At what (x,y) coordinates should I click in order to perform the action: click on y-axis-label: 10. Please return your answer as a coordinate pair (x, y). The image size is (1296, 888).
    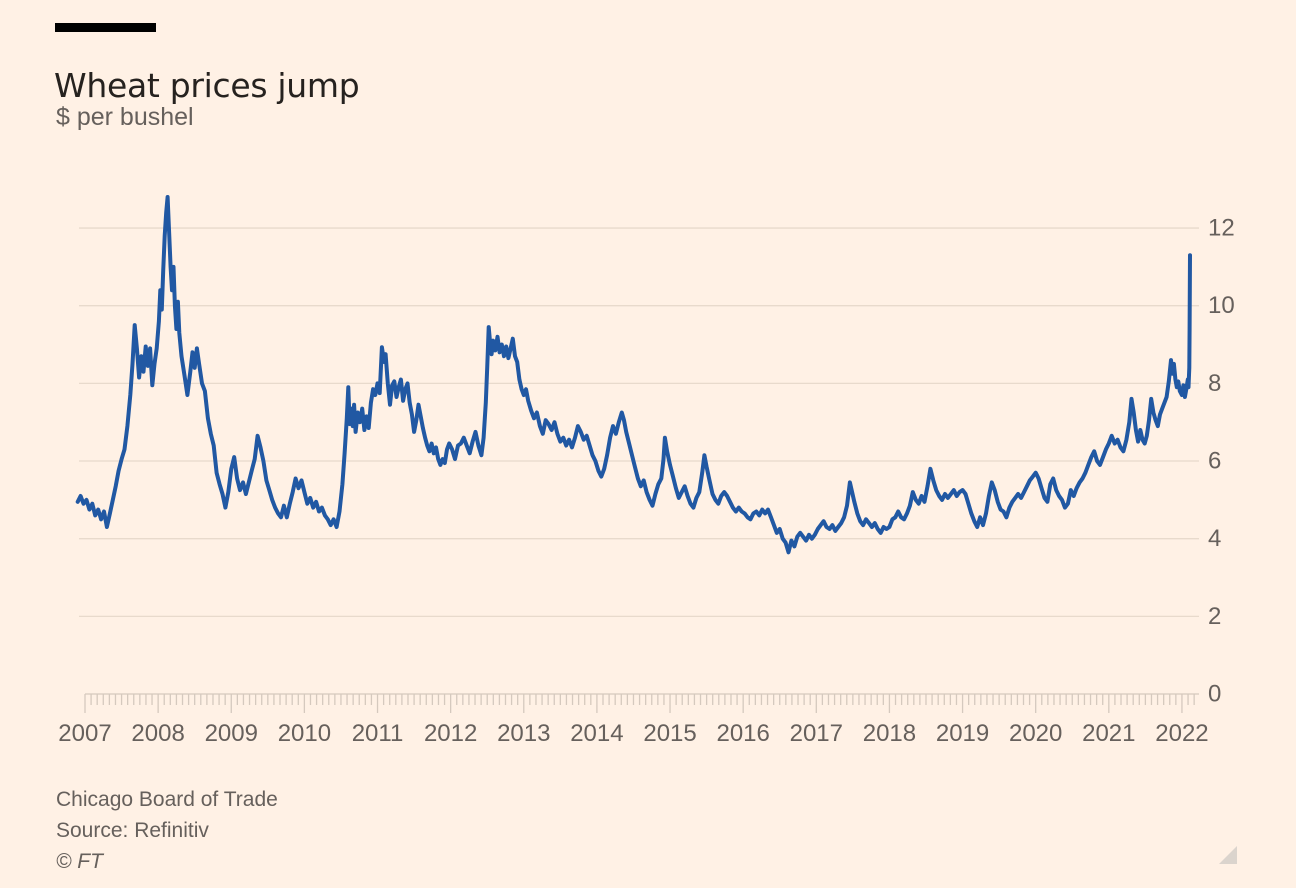
    Looking at the image, I should click on (1221, 305).